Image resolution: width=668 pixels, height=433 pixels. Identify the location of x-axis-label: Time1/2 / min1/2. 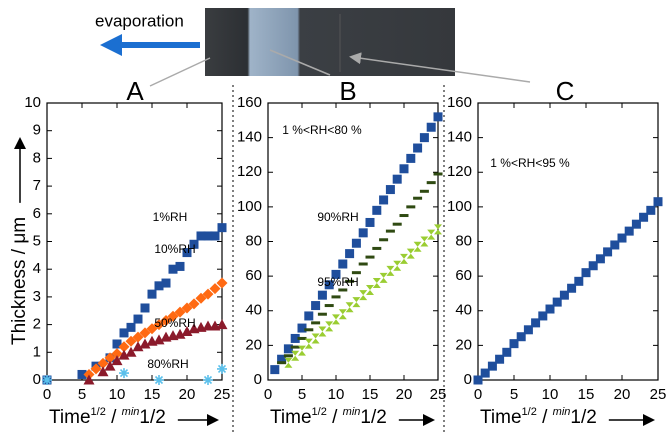
(328, 417).